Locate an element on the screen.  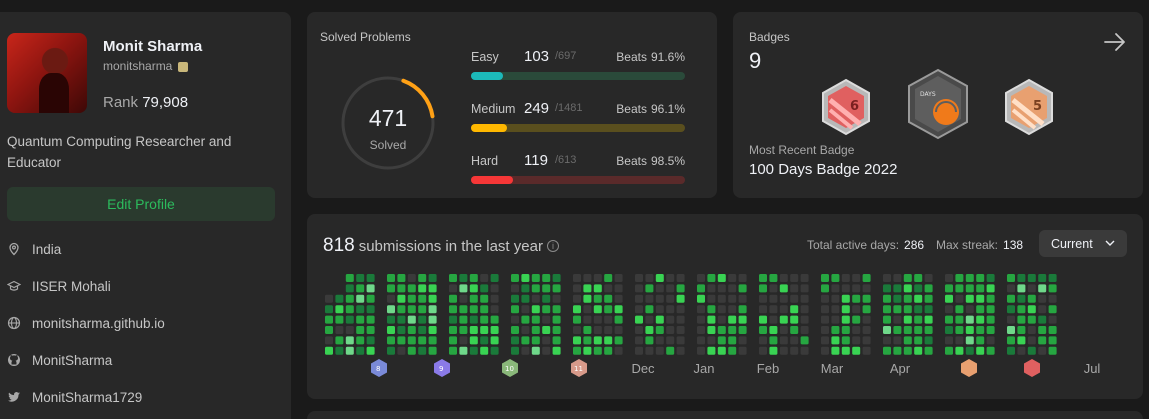
6-month-badge-icon: 6 is located at coordinates (846, 107).